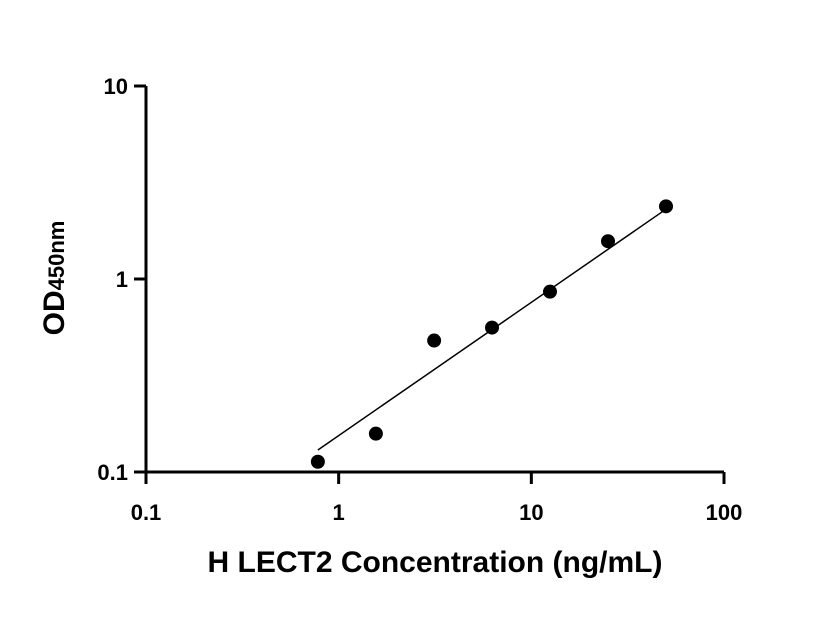  I want to click on x-tick-label-2: 10, so click(531, 512).